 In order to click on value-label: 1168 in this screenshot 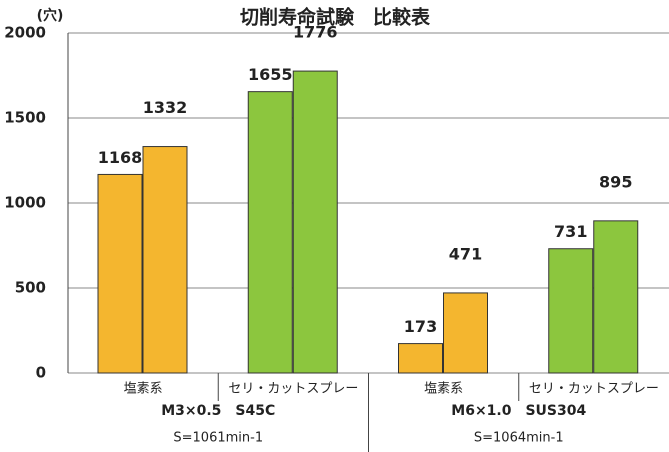, I will do `click(120, 157)`.